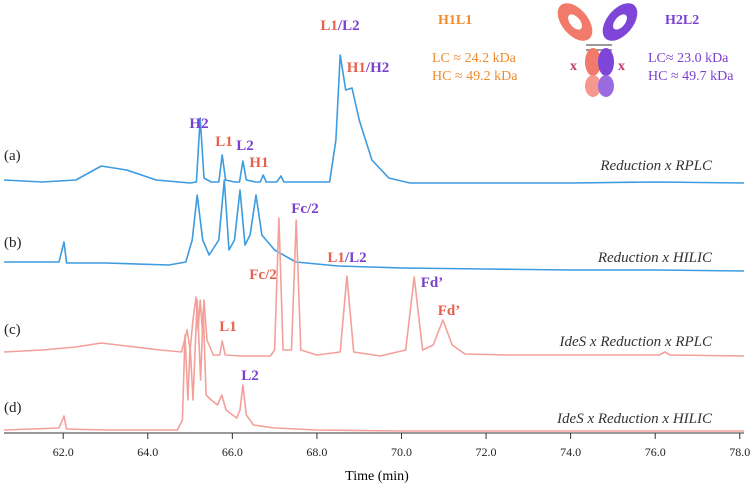 The width and height of the screenshot is (753, 489). What do you see at coordinates (634, 419) in the screenshot?
I see `trace-name: IdeS x Reduction x HILIC` at bounding box center [634, 419].